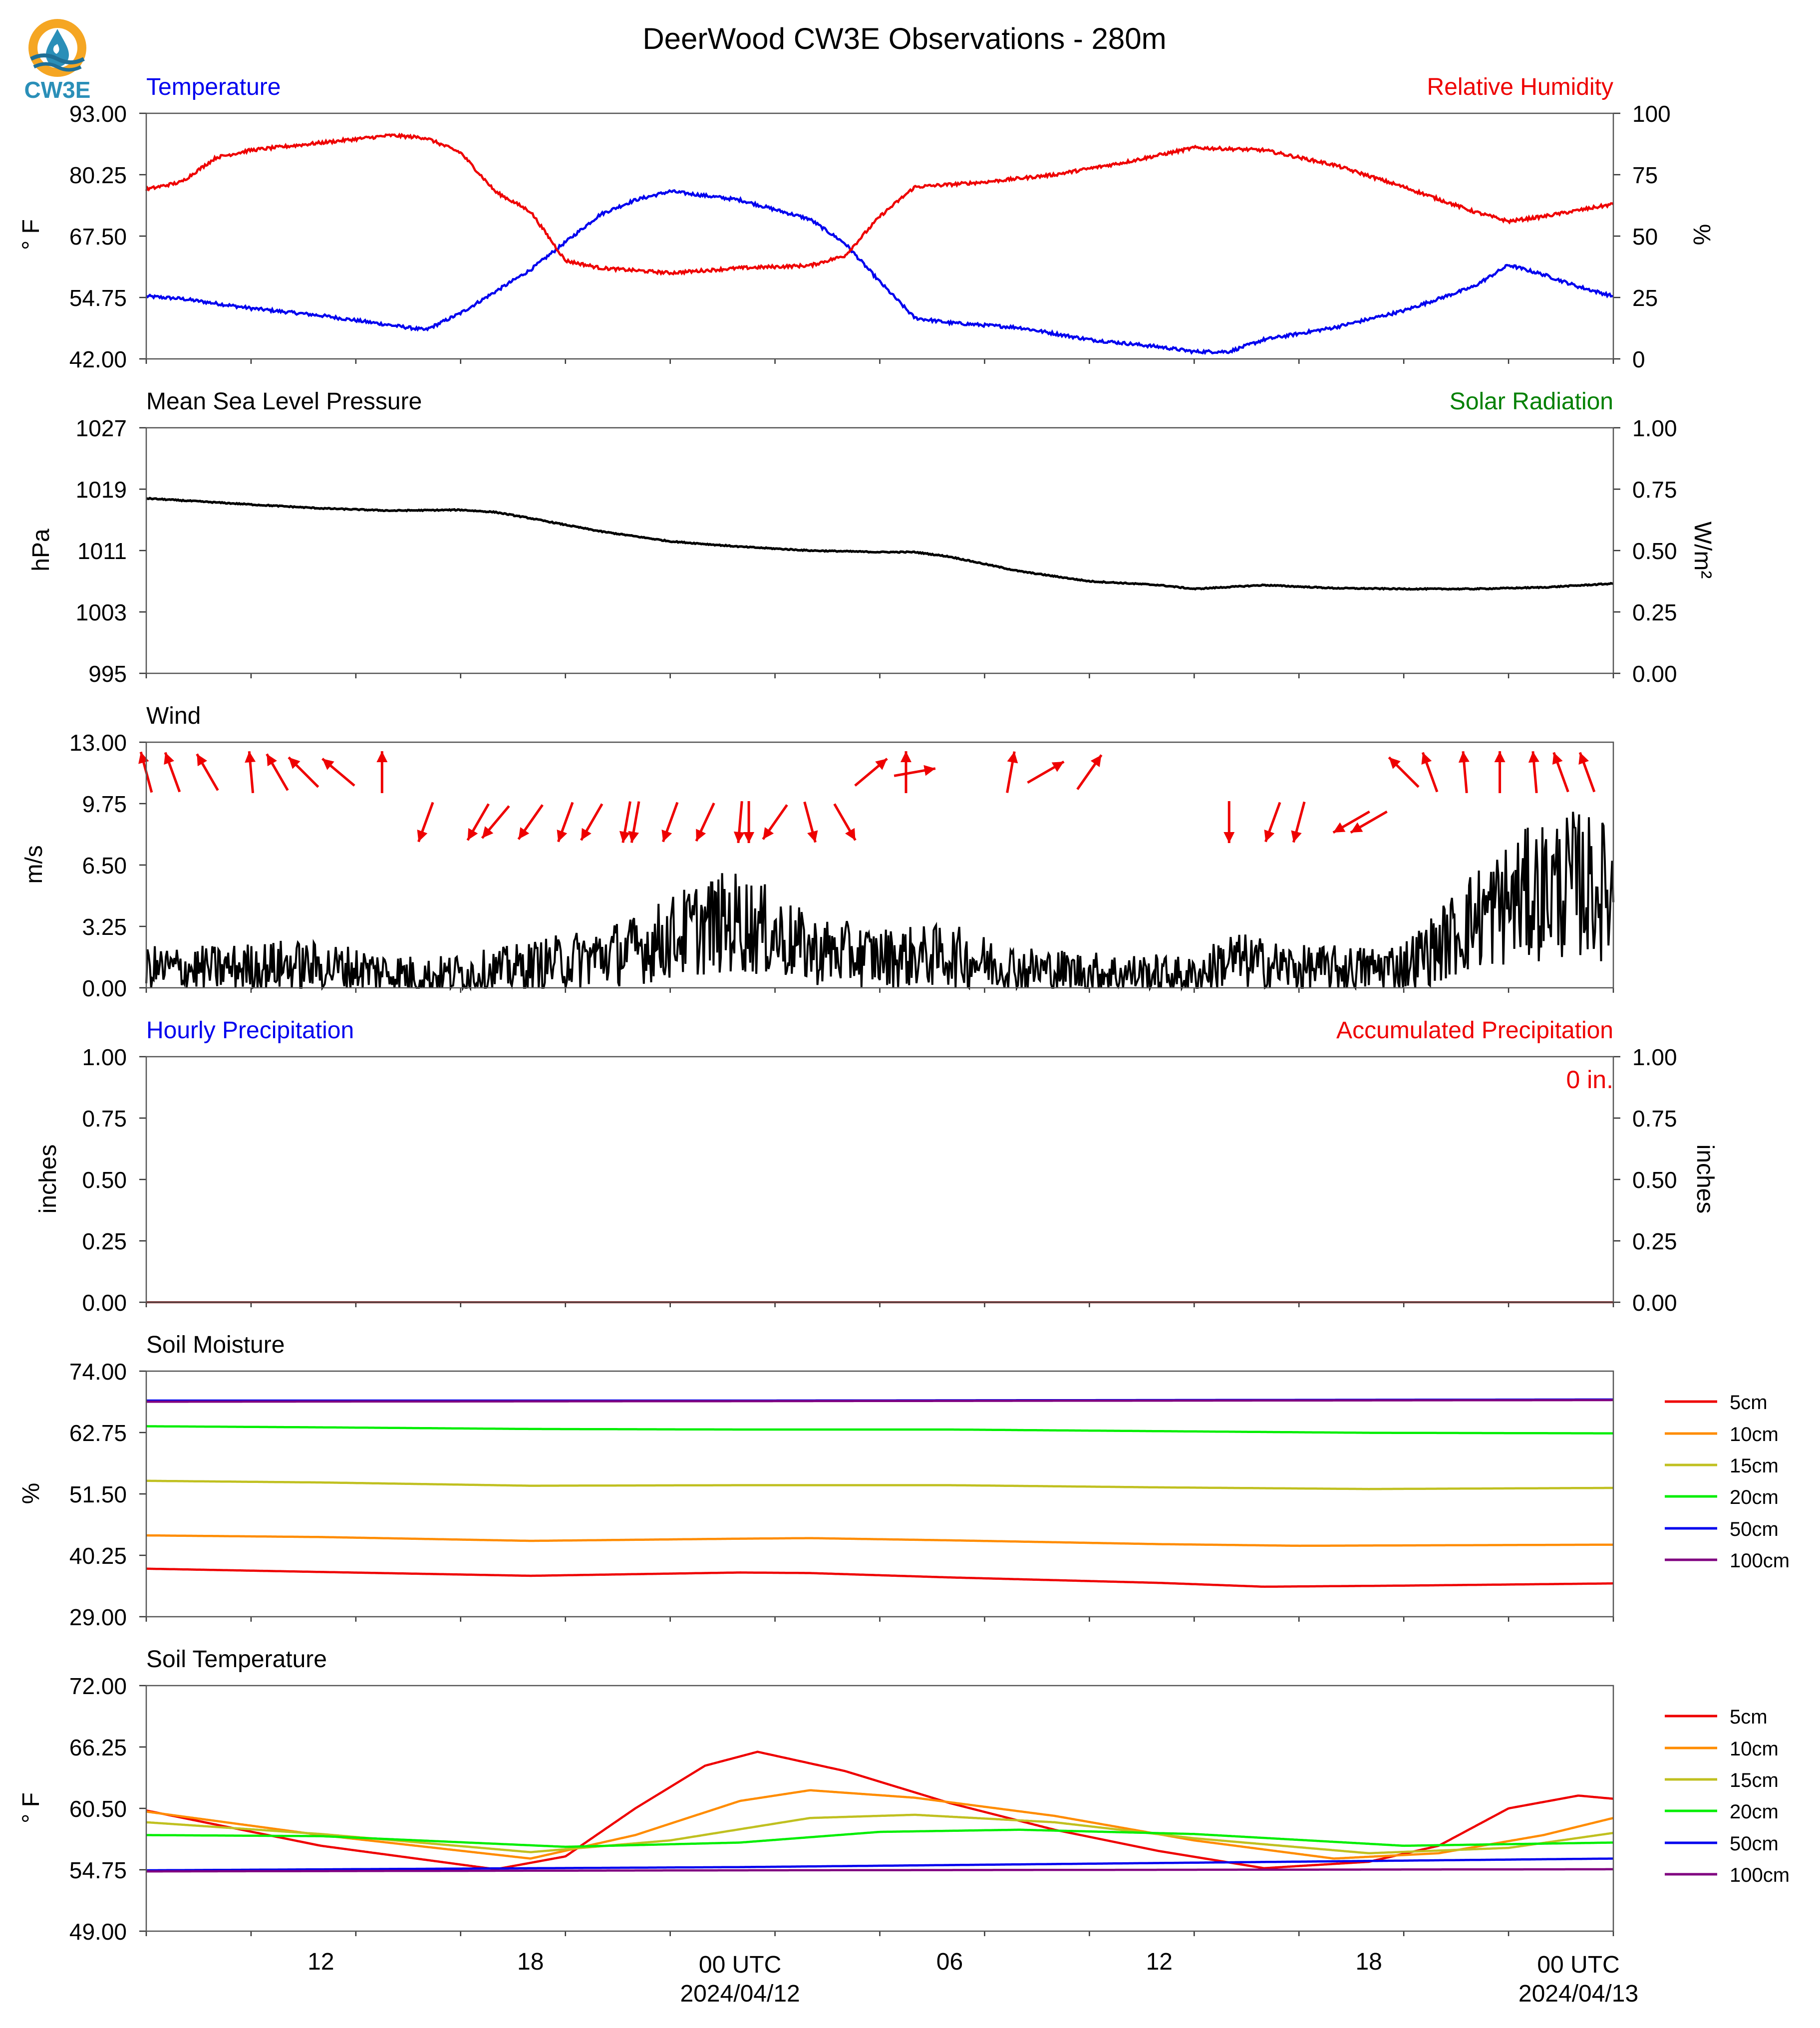 The width and height of the screenshot is (1820, 2028). Describe the element at coordinates (1654, 490) in the screenshot. I see `ytick-right-label: 0.75` at that location.